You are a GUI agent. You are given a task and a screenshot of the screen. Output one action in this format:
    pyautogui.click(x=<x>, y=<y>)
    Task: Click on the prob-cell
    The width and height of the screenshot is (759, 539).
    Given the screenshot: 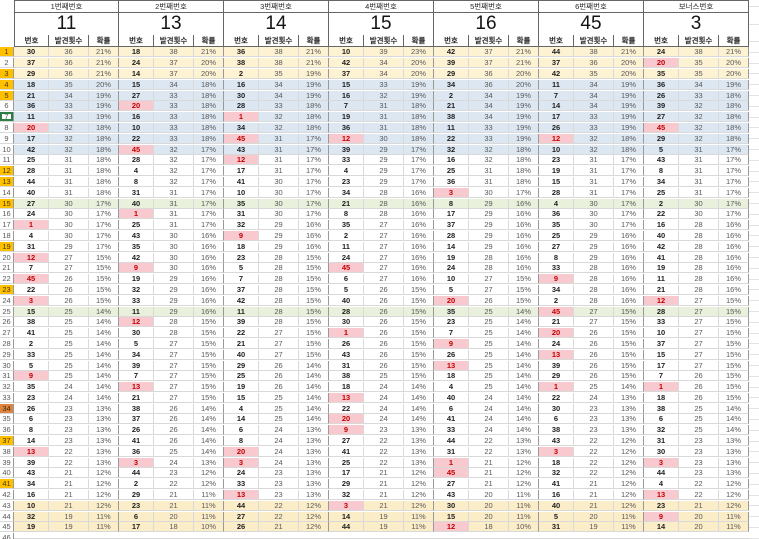 What is the action you would take?
    pyautogui.click(x=104, y=538)
    